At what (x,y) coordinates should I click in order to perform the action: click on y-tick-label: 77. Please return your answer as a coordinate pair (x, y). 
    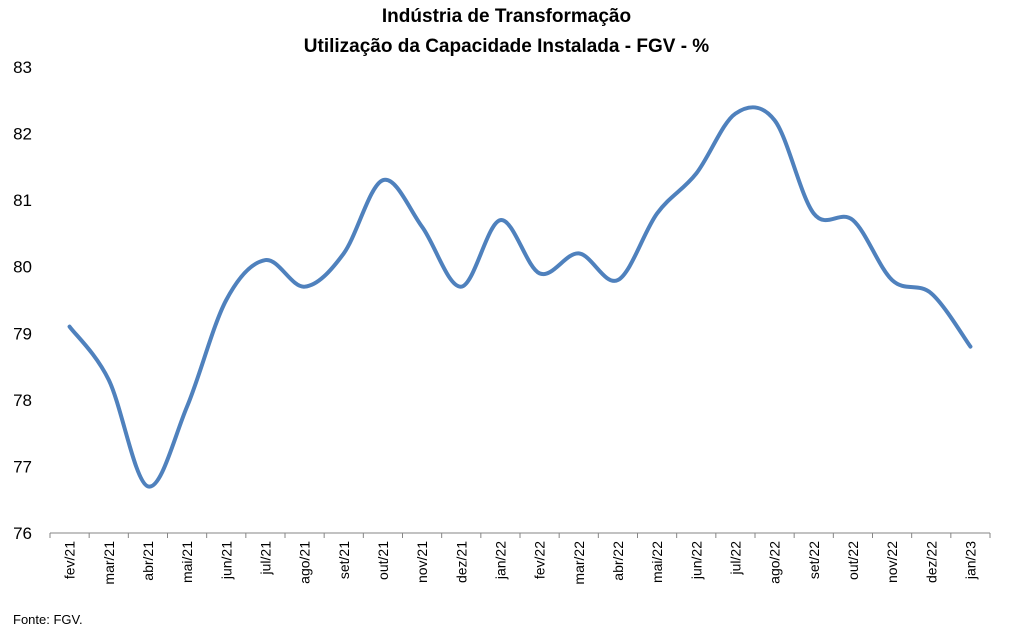
    Looking at the image, I should click on (22, 466).